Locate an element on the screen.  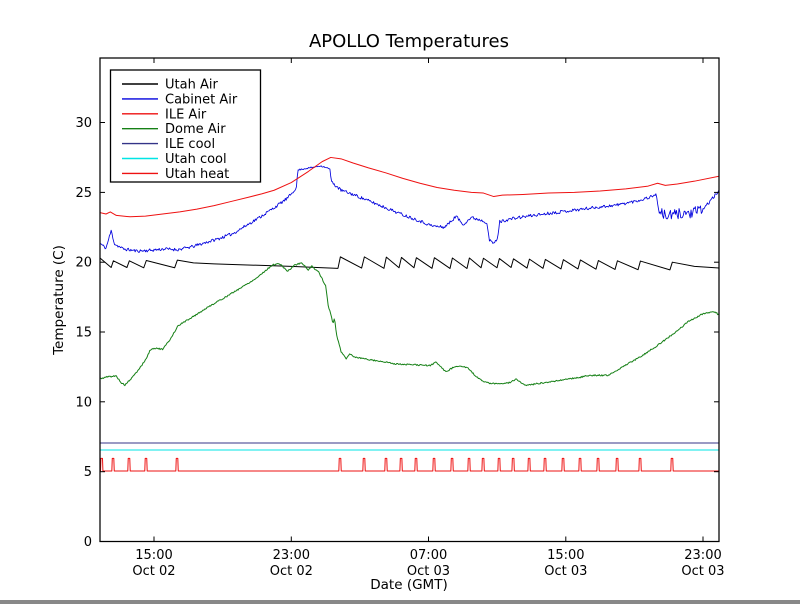
x-tick-label-time-2: 07:00 is located at coordinates (428, 555).